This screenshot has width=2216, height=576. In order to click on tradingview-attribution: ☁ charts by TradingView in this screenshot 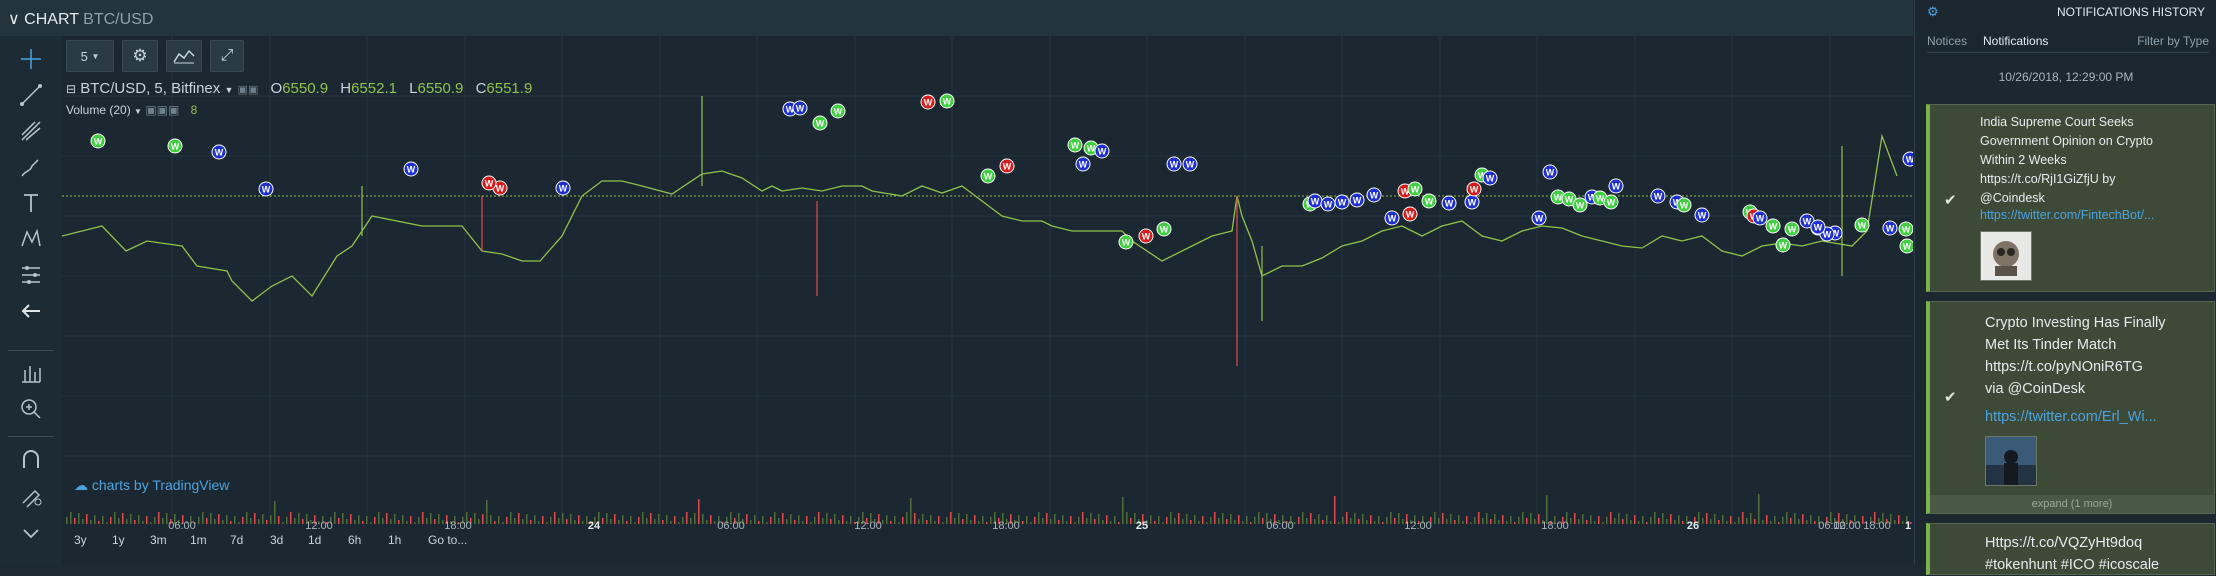, I will do `click(151, 485)`.